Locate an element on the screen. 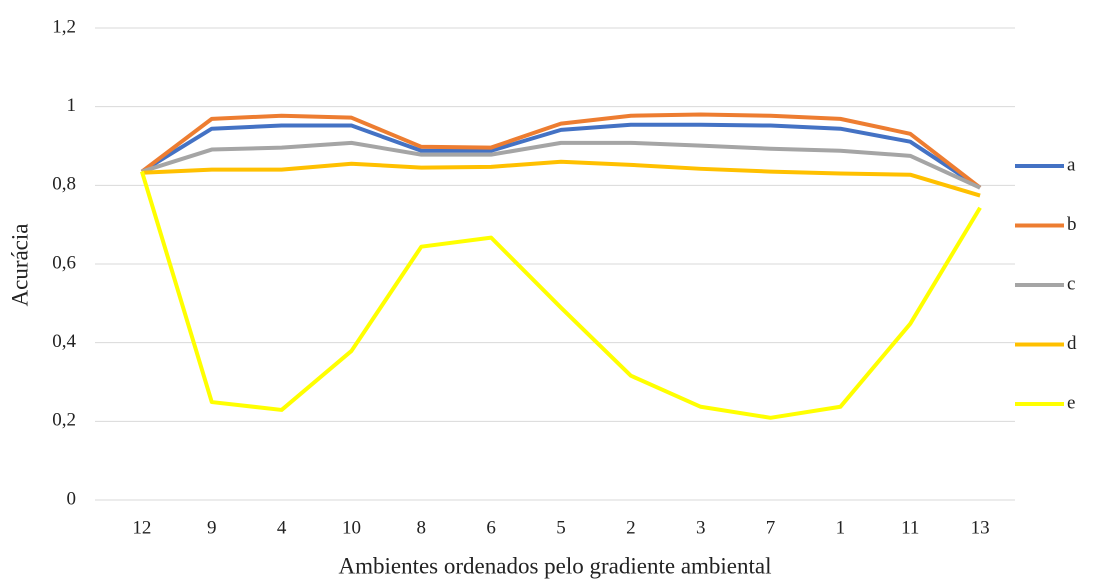  y-tick-label: 0 is located at coordinates (72, 498).